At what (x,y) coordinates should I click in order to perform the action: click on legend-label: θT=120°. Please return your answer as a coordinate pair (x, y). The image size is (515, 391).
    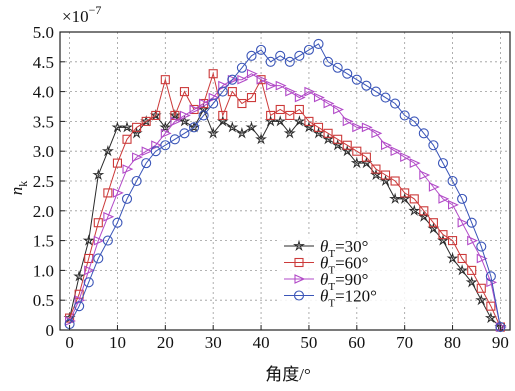
    Looking at the image, I should click on (348, 298).